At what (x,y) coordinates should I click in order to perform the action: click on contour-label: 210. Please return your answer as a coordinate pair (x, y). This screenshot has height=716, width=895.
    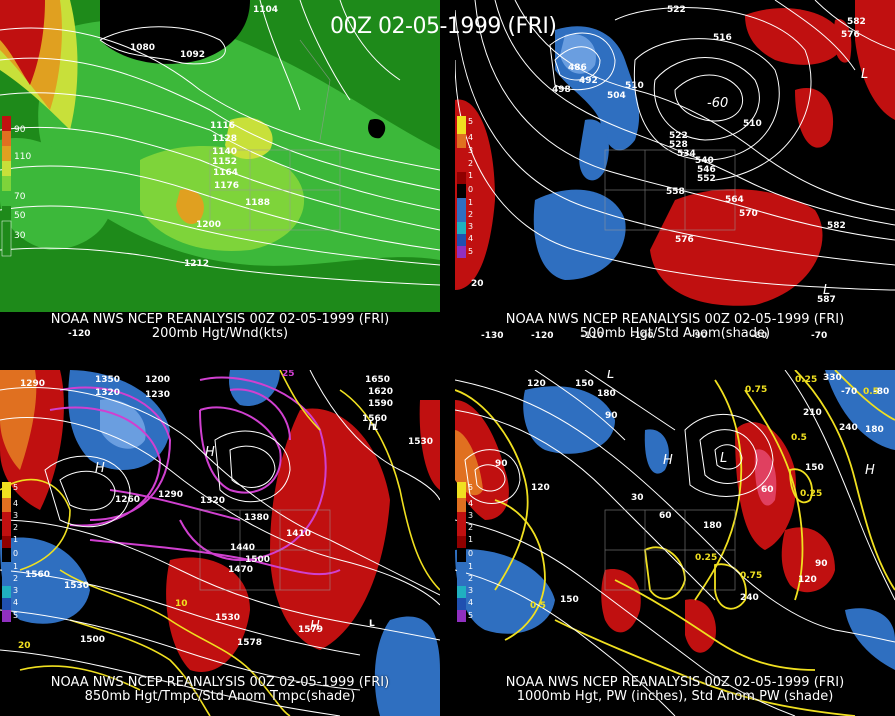
    Looking at the image, I should click on (812, 413).